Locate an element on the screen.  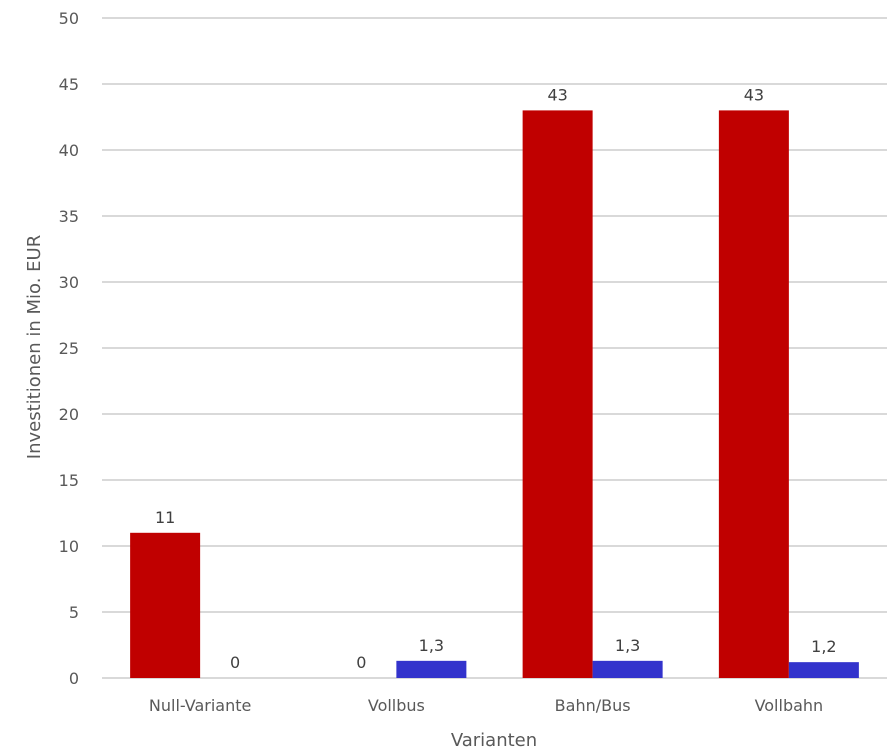
x-tick-label: Bahn/Bus is located at coordinates (593, 705).